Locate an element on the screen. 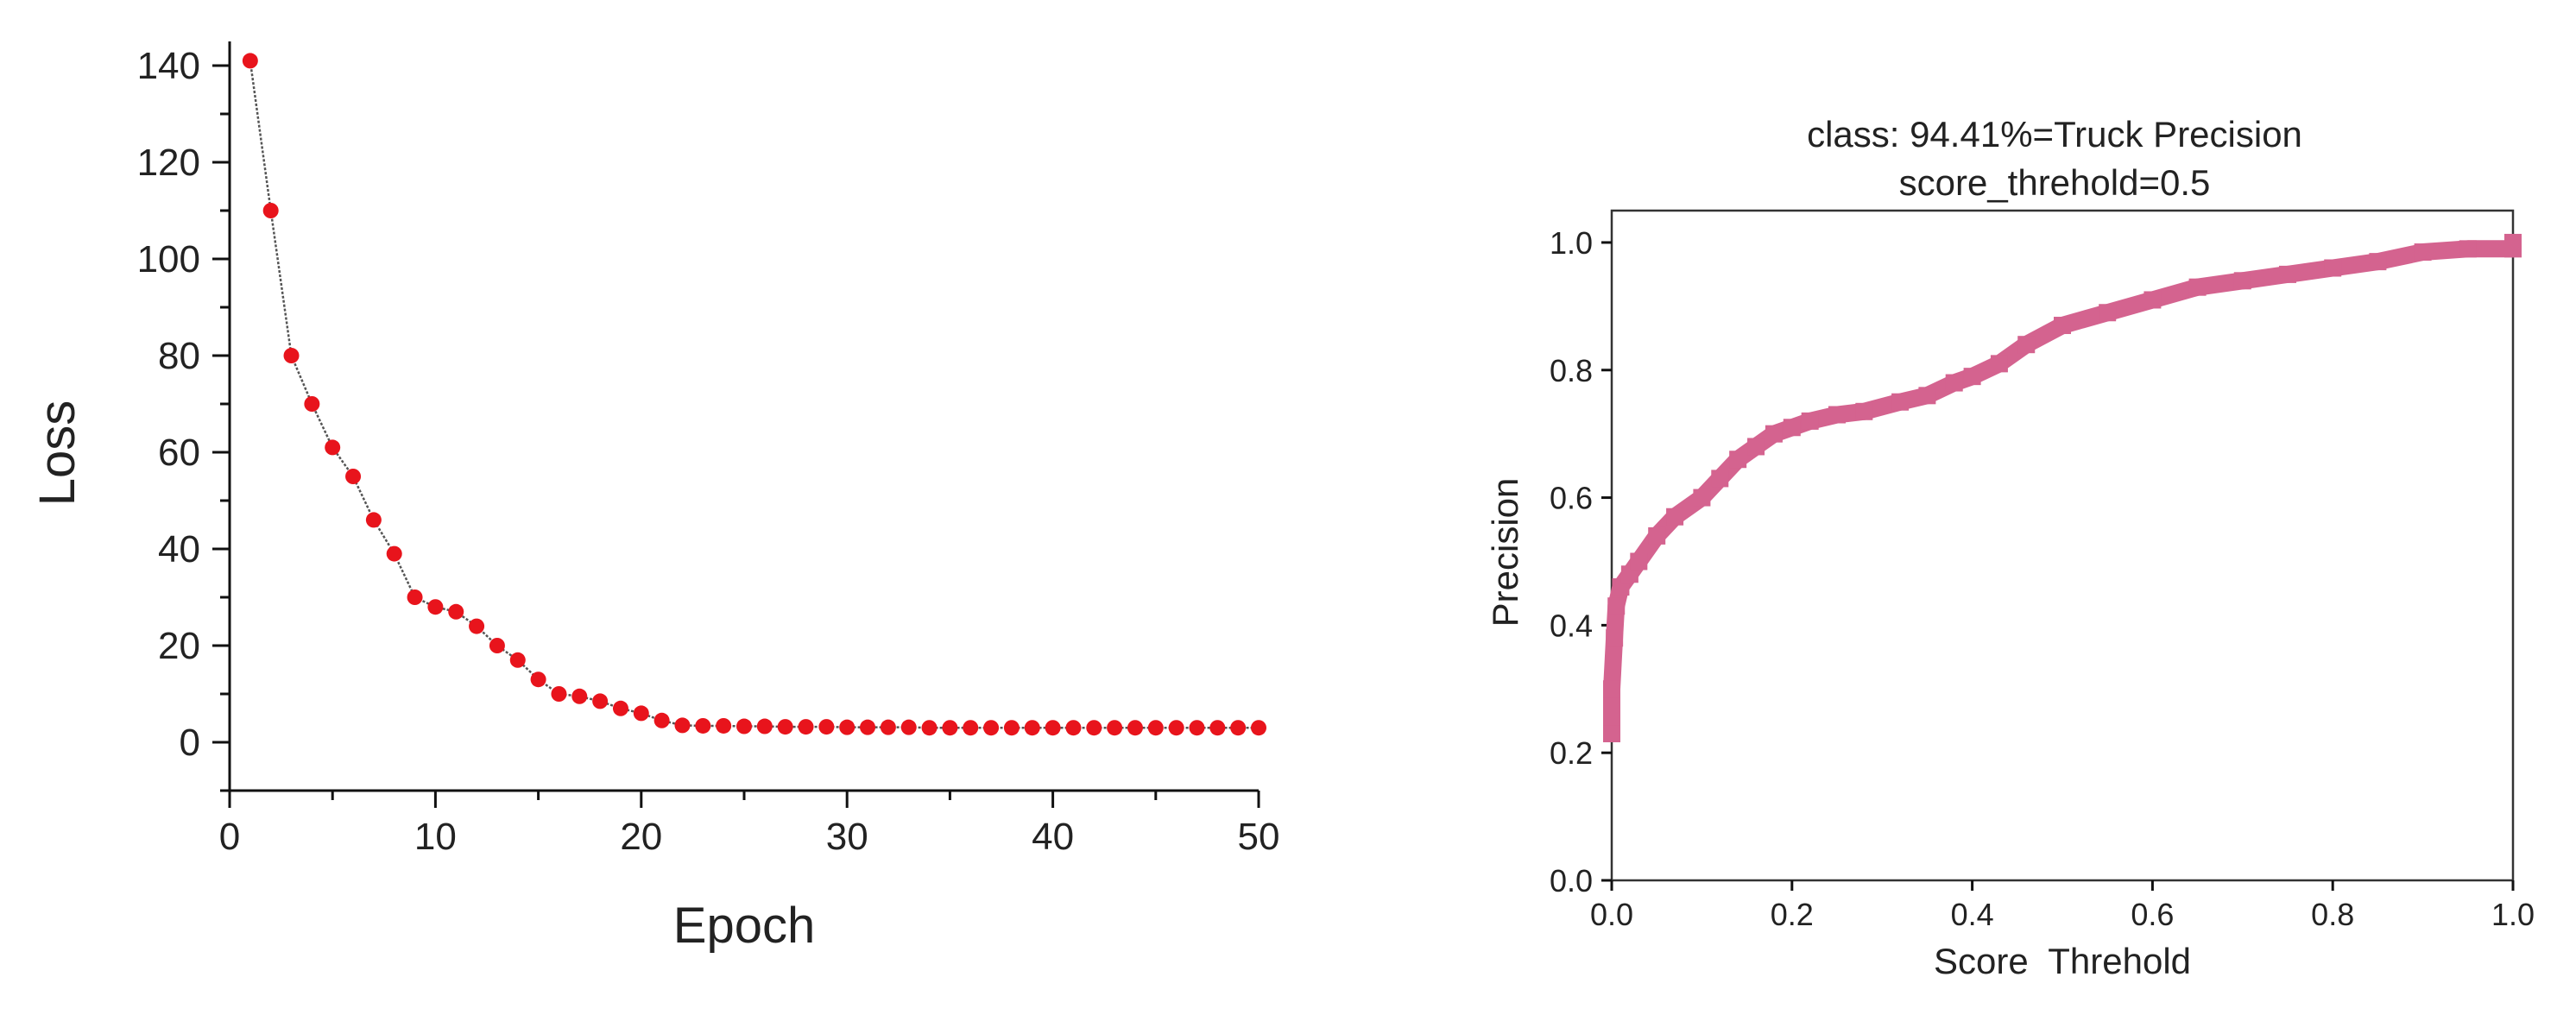 This screenshot has height=1015, width=2576. precision-x-tick-label: 1.0 is located at coordinates (2513, 915).